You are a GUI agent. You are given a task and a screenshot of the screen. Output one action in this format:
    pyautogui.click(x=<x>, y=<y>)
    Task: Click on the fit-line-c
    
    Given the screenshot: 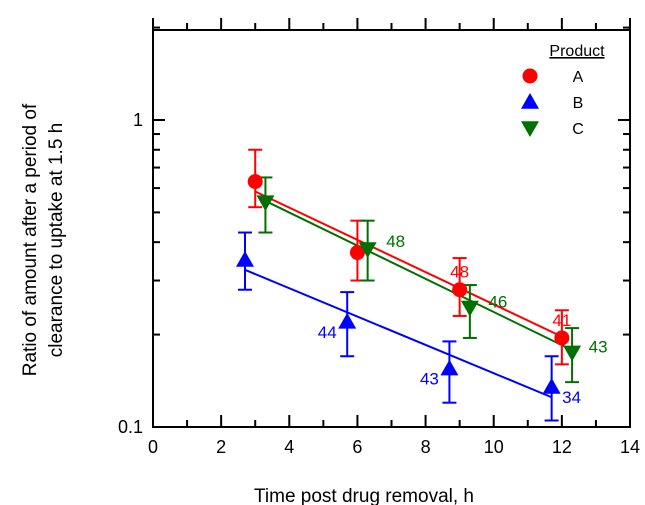 What is the action you would take?
    pyautogui.click(x=418, y=276)
    